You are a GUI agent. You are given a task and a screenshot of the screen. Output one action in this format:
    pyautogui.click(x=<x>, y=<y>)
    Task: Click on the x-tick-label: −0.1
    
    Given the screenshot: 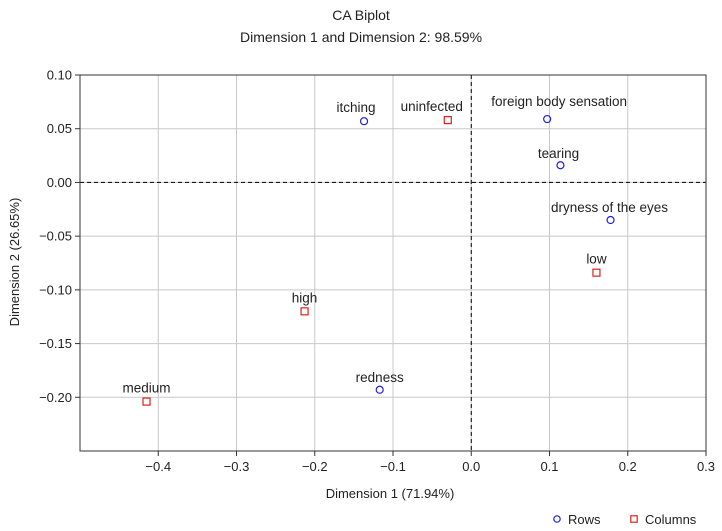 What is the action you would take?
    pyautogui.click(x=393, y=466)
    